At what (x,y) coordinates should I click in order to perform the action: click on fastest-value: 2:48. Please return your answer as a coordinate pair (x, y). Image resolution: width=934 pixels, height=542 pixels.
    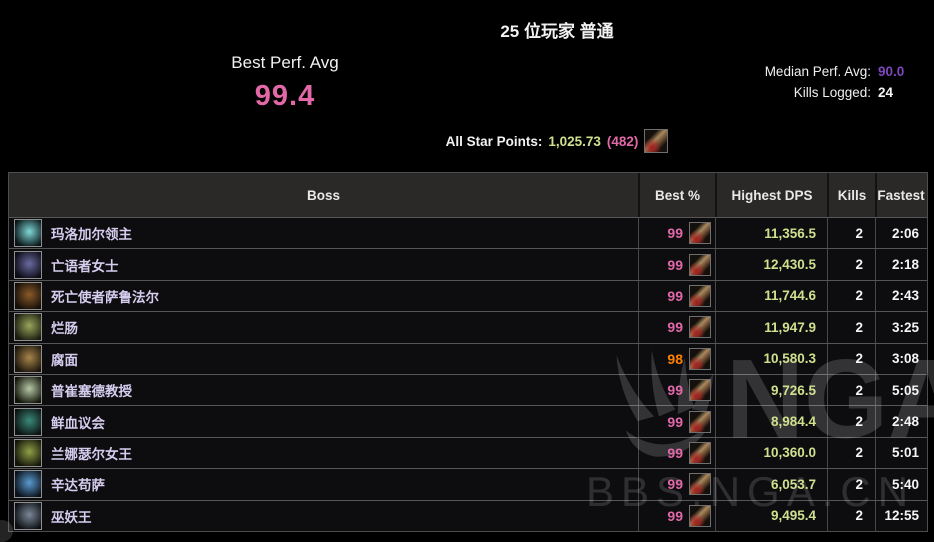
    Looking at the image, I should click on (905, 422).